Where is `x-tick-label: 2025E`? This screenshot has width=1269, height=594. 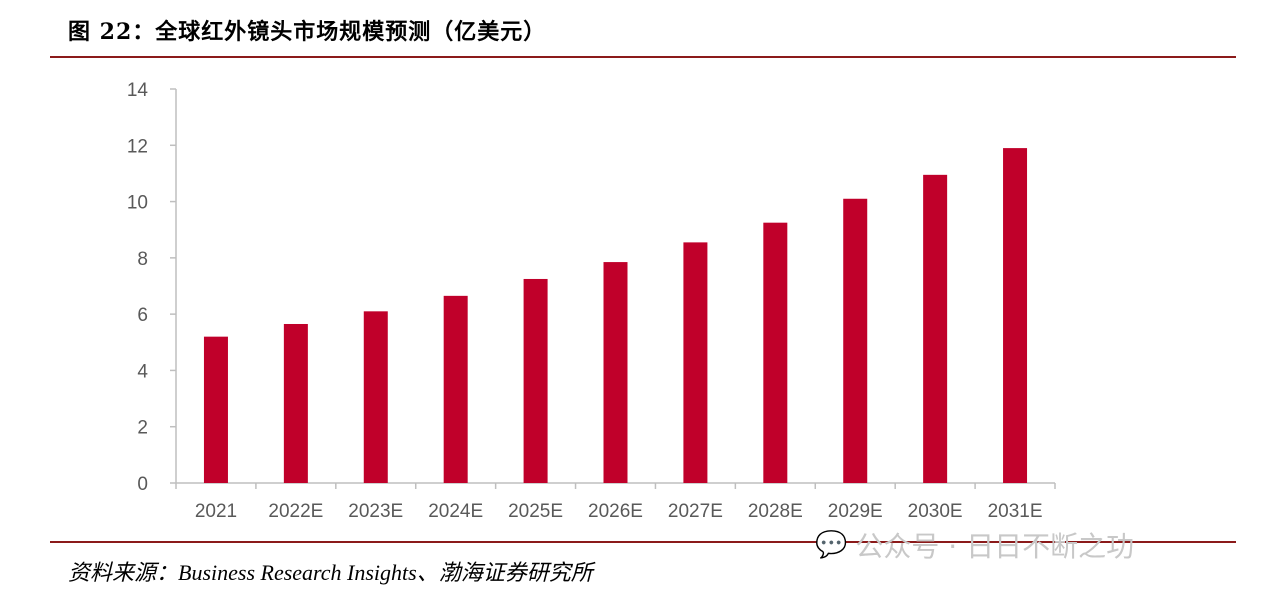 x-tick-label: 2025E is located at coordinates (535, 511).